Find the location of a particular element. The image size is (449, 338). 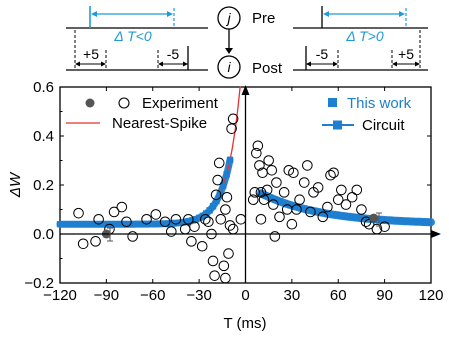

x-zero-axis-arrowhead is located at coordinates (436, 234).